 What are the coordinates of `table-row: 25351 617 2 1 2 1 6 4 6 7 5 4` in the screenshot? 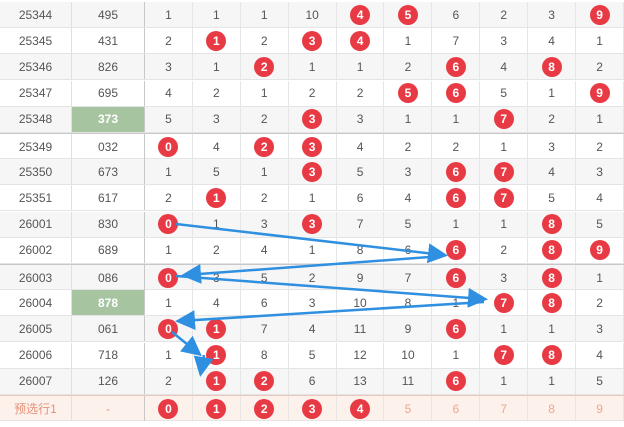 It's located at (312, 198).